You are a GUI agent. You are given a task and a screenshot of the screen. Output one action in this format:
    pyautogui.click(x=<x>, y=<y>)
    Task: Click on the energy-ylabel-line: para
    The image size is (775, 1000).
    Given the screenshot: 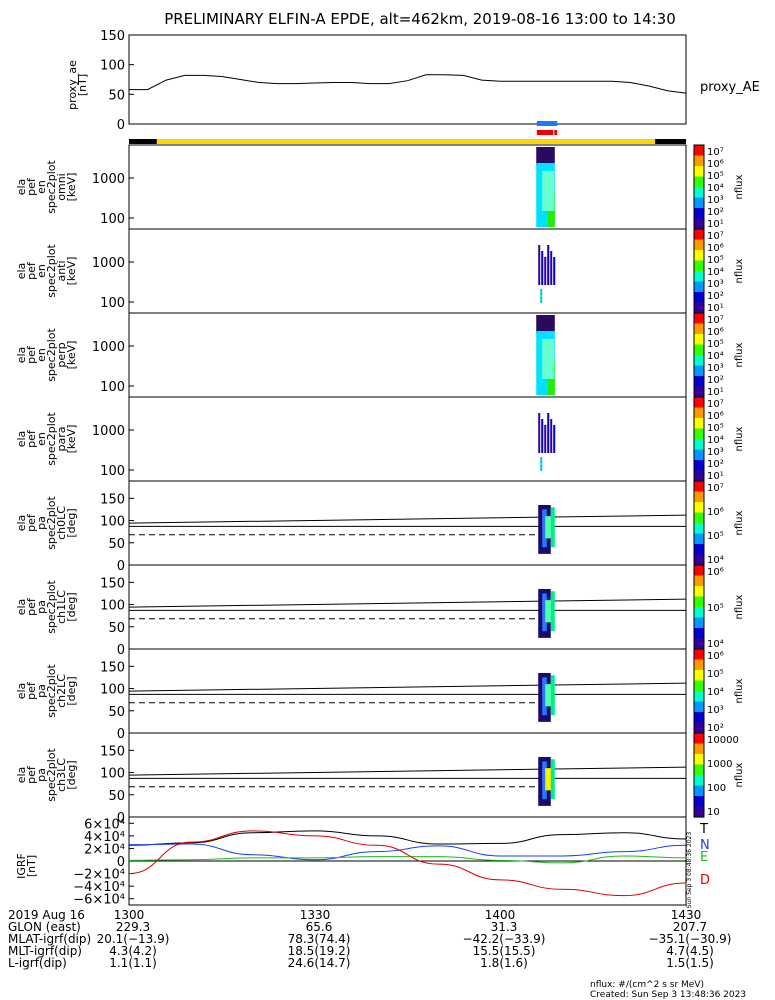 What is the action you would take?
    pyautogui.click(x=61, y=439)
    